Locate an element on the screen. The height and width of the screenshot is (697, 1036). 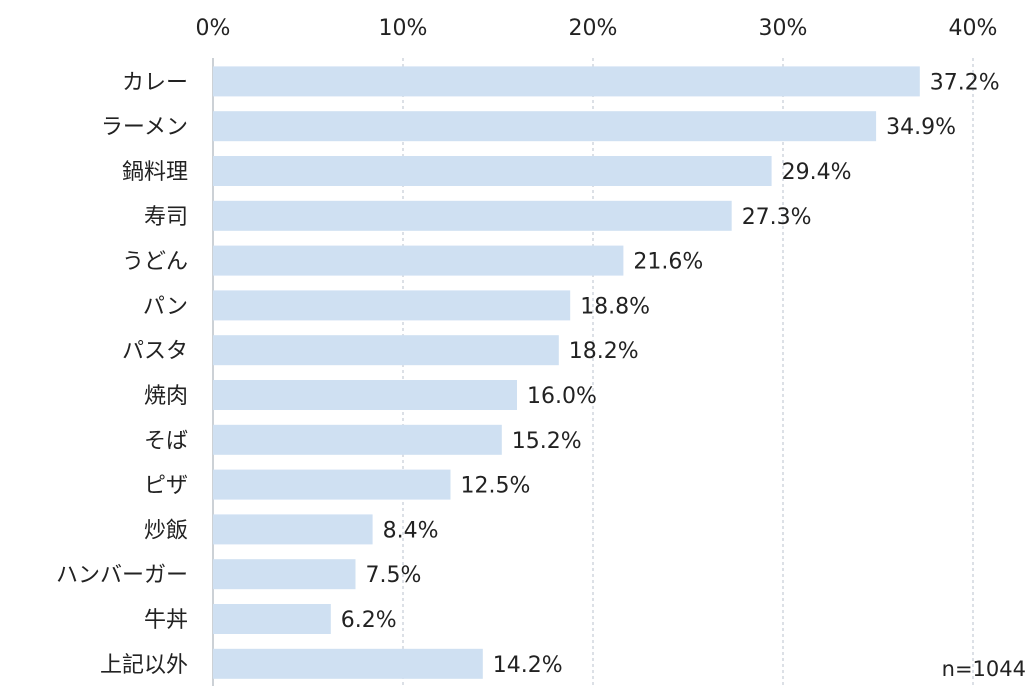
x-tick-label: 10% is located at coordinates (403, 28).